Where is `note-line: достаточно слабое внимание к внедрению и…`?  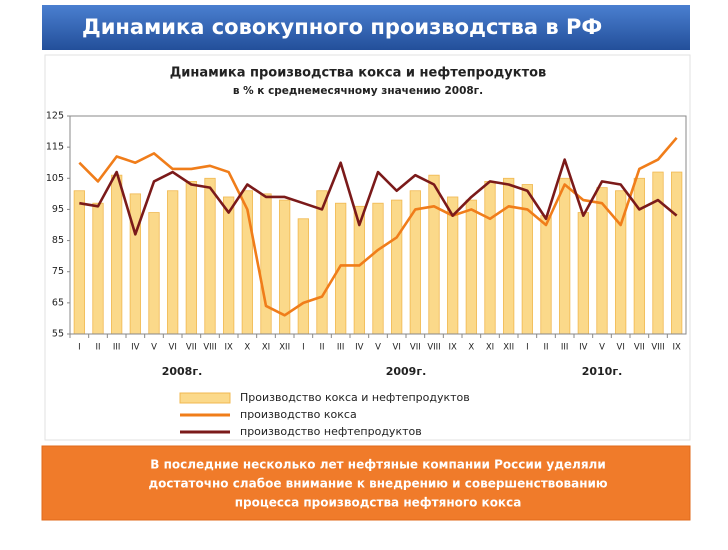 note-line: достаточно слабое внимание к внедрению и… is located at coordinates (377, 484).